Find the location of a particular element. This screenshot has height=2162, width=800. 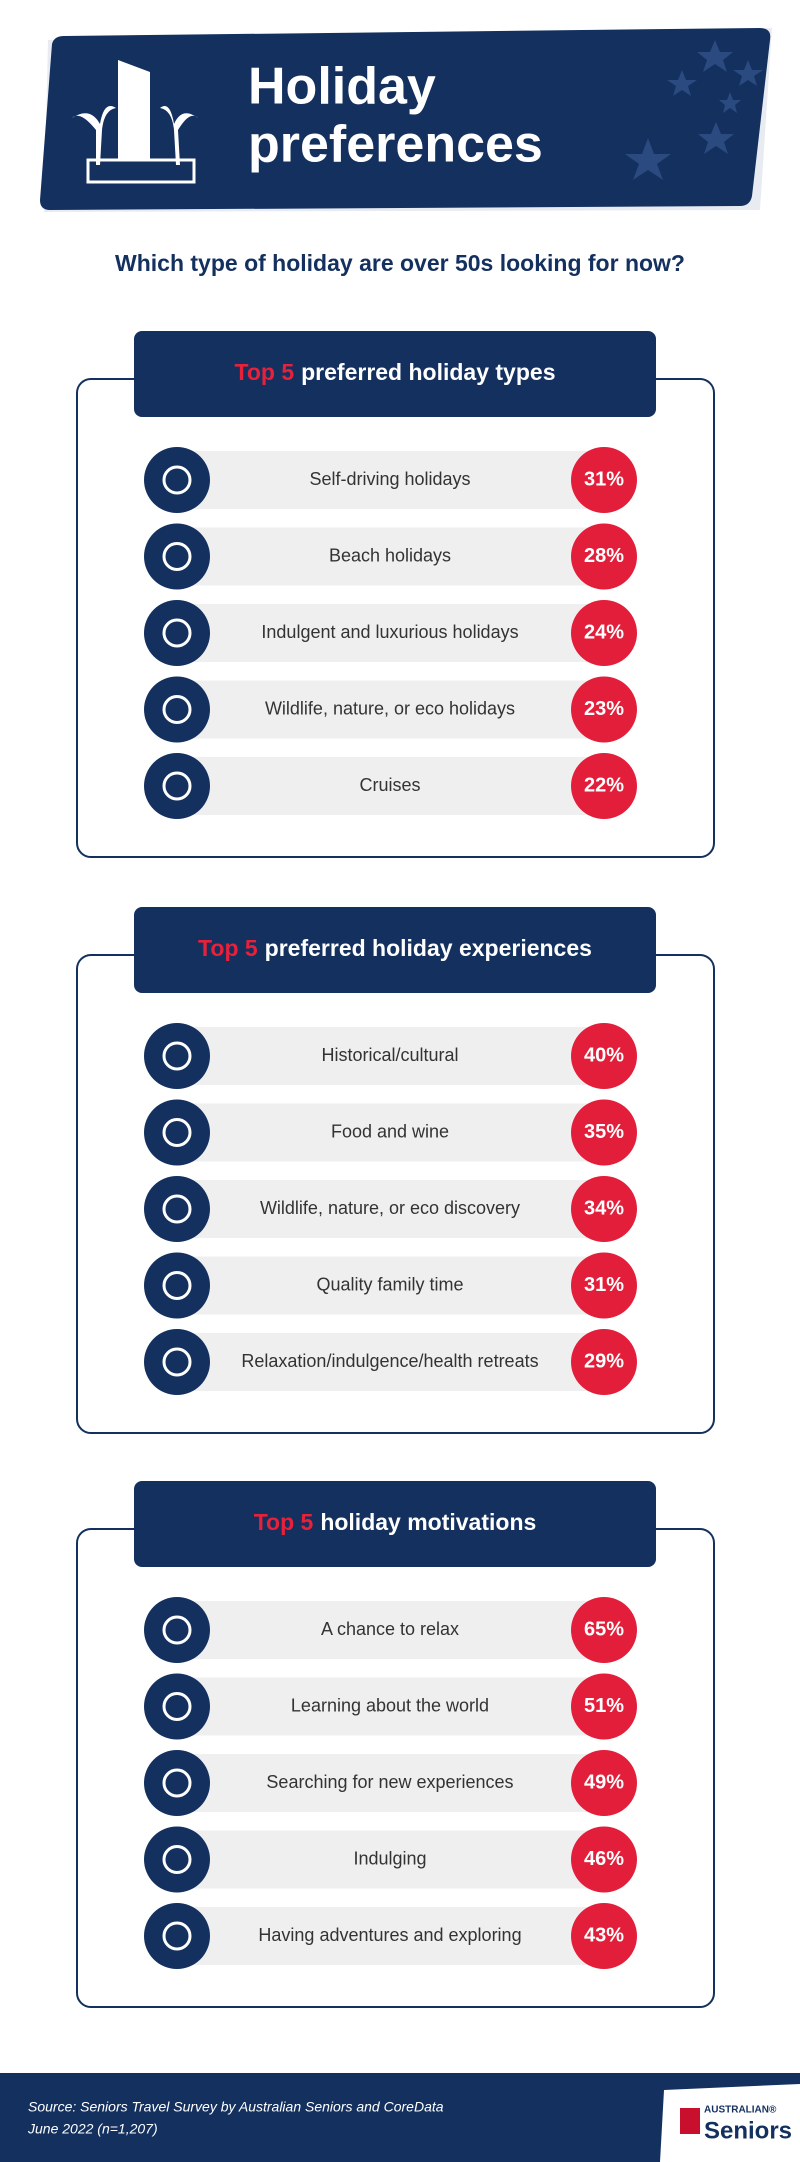

logo-mark is located at coordinates (690, 2121).